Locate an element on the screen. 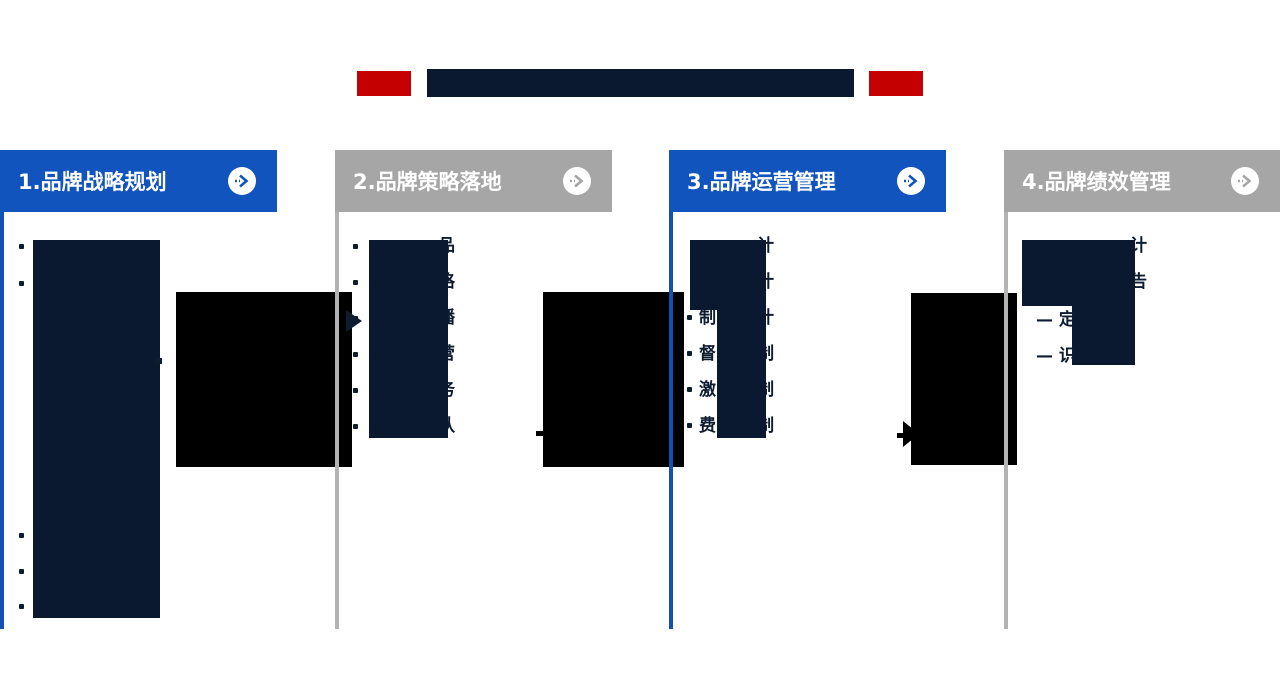  col3-overlapped-text-block-bottom is located at coordinates (741, 374).